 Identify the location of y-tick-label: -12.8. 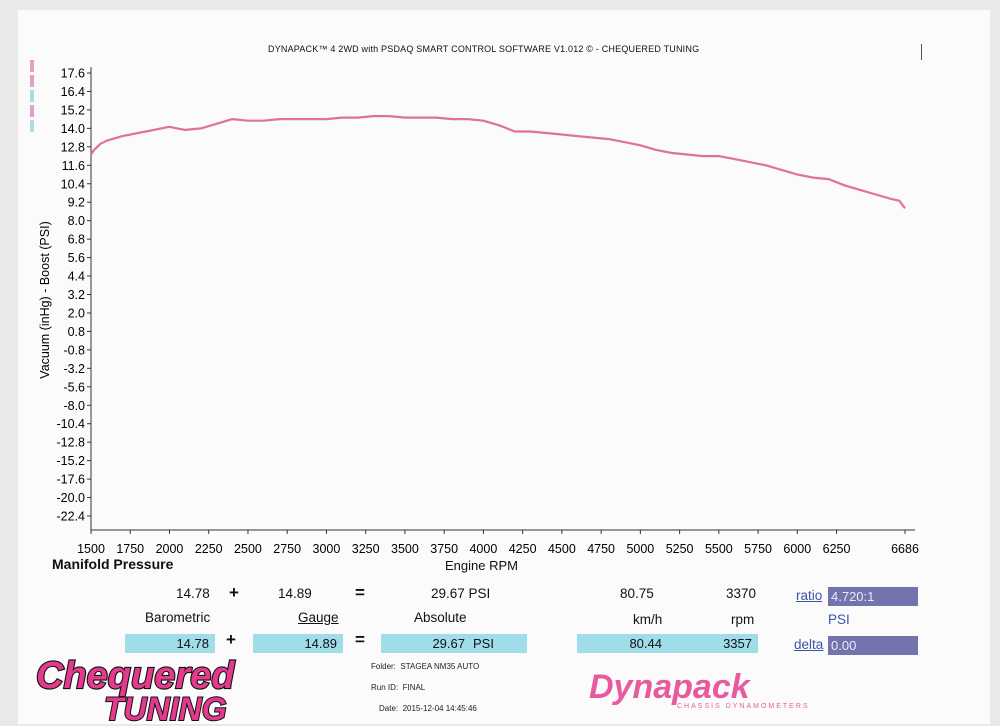
(71, 443).